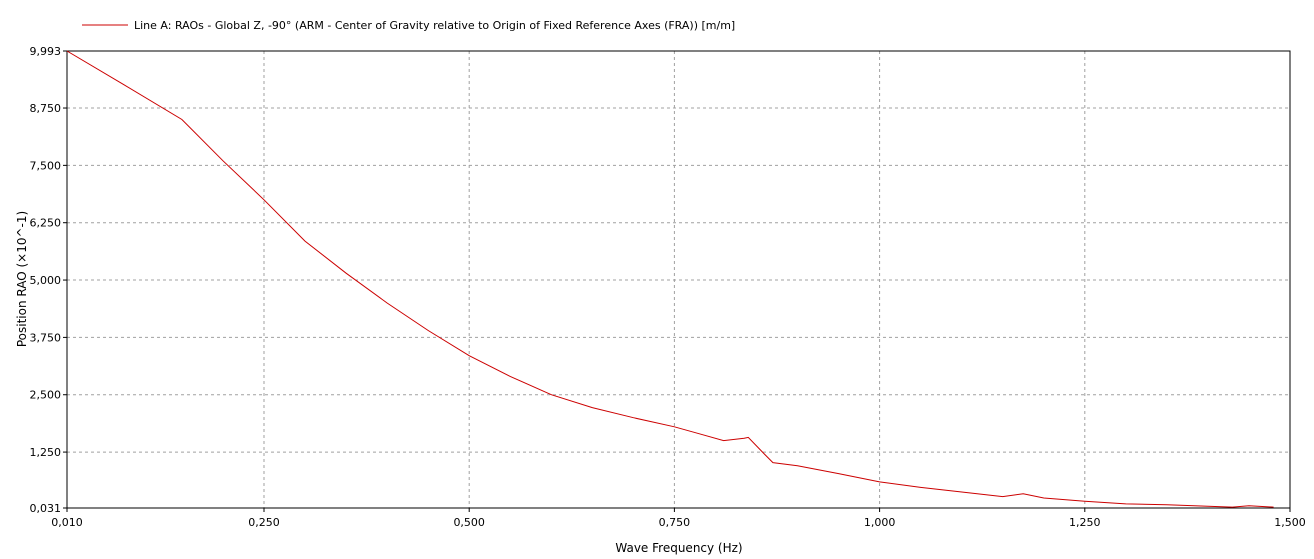 The width and height of the screenshot is (1314, 559). What do you see at coordinates (46, 51) in the screenshot?
I see `y-tick-label: 9,993` at bounding box center [46, 51].